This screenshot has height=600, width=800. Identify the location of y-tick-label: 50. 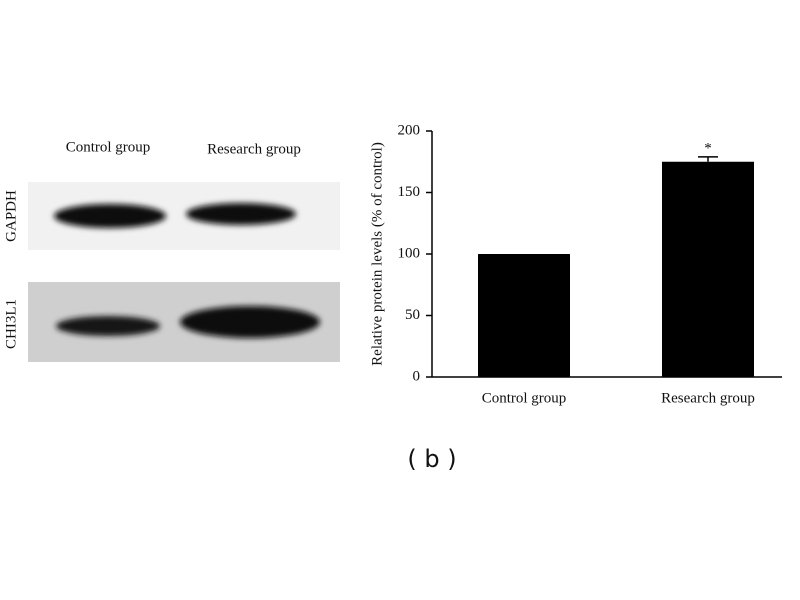
(412, 315).